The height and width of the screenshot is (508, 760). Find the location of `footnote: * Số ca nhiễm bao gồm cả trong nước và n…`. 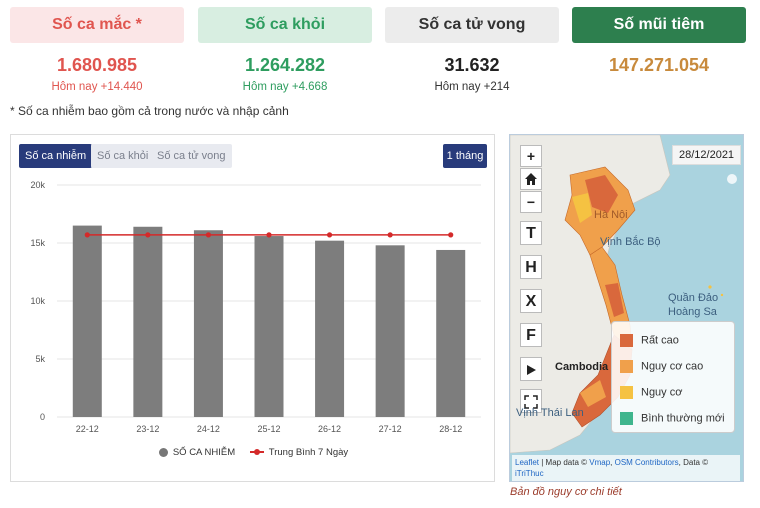

footnote: * Số ca nhiễm bao gồm cả trong nước và n… is located at coordinates (149, 111).